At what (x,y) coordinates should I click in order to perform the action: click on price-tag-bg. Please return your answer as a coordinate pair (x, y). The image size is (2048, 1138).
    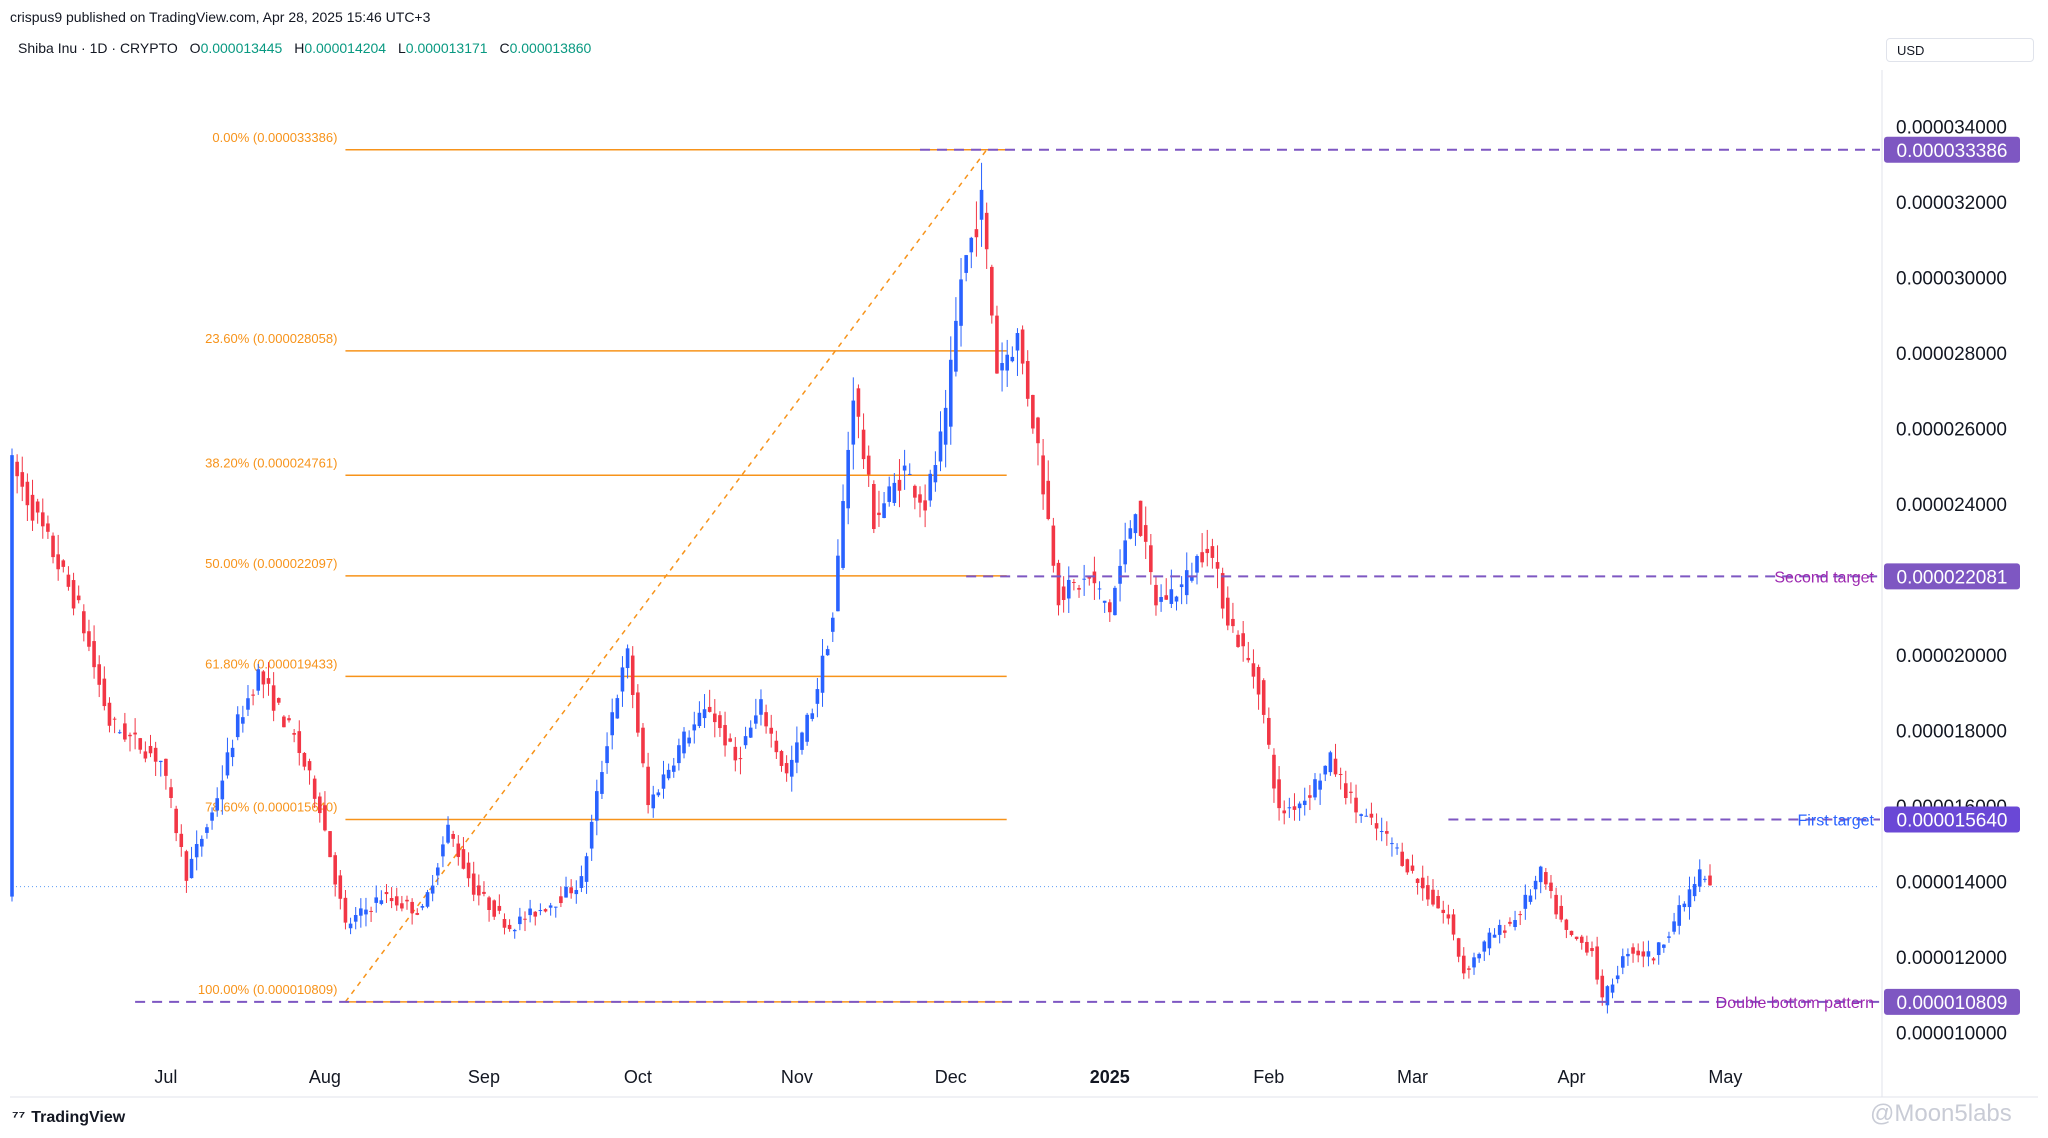
    Looking at the image, I should click on (1952, 576).